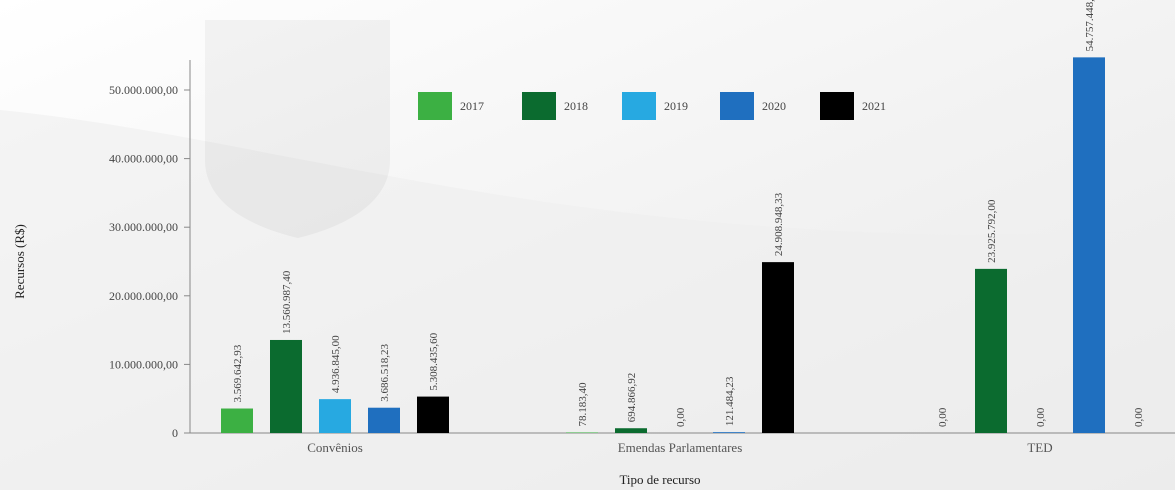 The image size is (1175, 490). What do you see at coordinates (143, 227) in the screenshot?
I see `y-tick-label: 30.000.000,00` at bounding box center [143, 227].